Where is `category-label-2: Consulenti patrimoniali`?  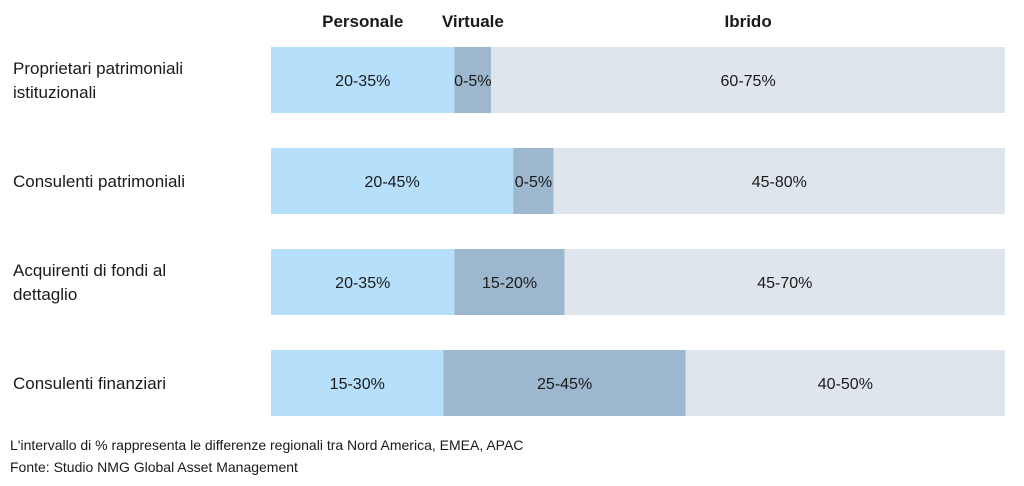 category-label-2: Consulenti patrimoniali is located at coordinates (99, 181).